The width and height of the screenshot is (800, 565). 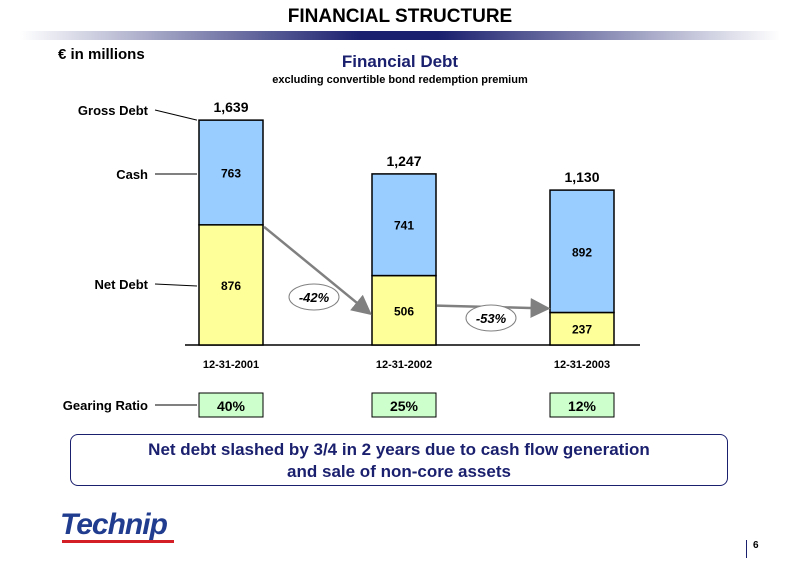 I want to click on gearing-ratio-label: Gearing Ratio, so click(x=105, y=405).